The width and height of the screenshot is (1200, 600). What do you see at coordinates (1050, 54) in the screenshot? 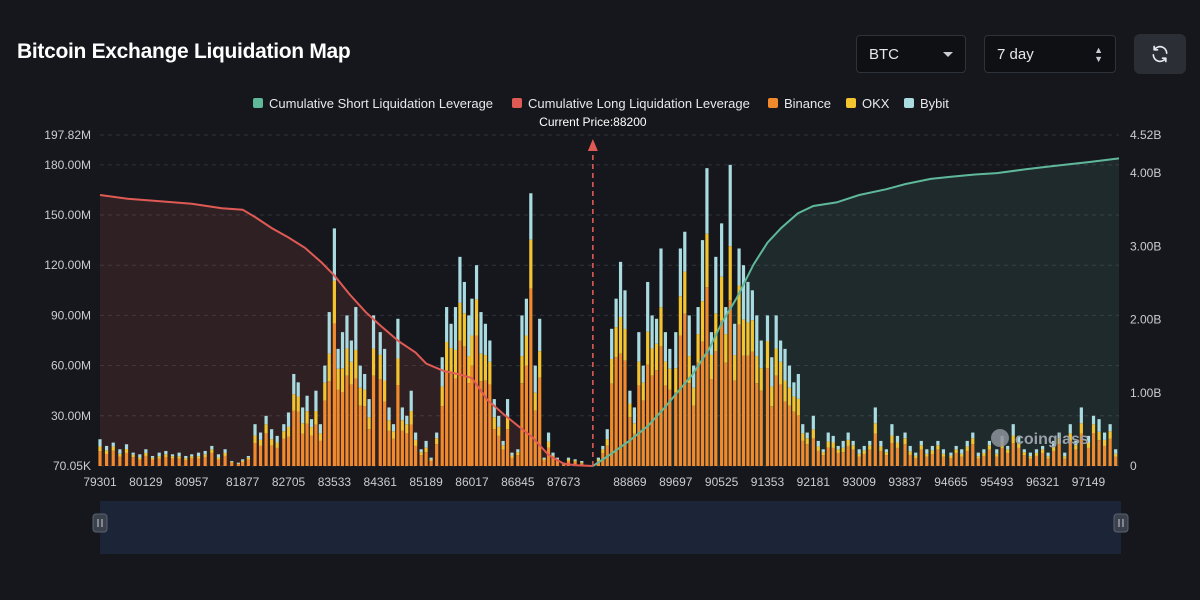
I see `range-select: 7 day ▲ ▼` at bounding box center [1050, 54].